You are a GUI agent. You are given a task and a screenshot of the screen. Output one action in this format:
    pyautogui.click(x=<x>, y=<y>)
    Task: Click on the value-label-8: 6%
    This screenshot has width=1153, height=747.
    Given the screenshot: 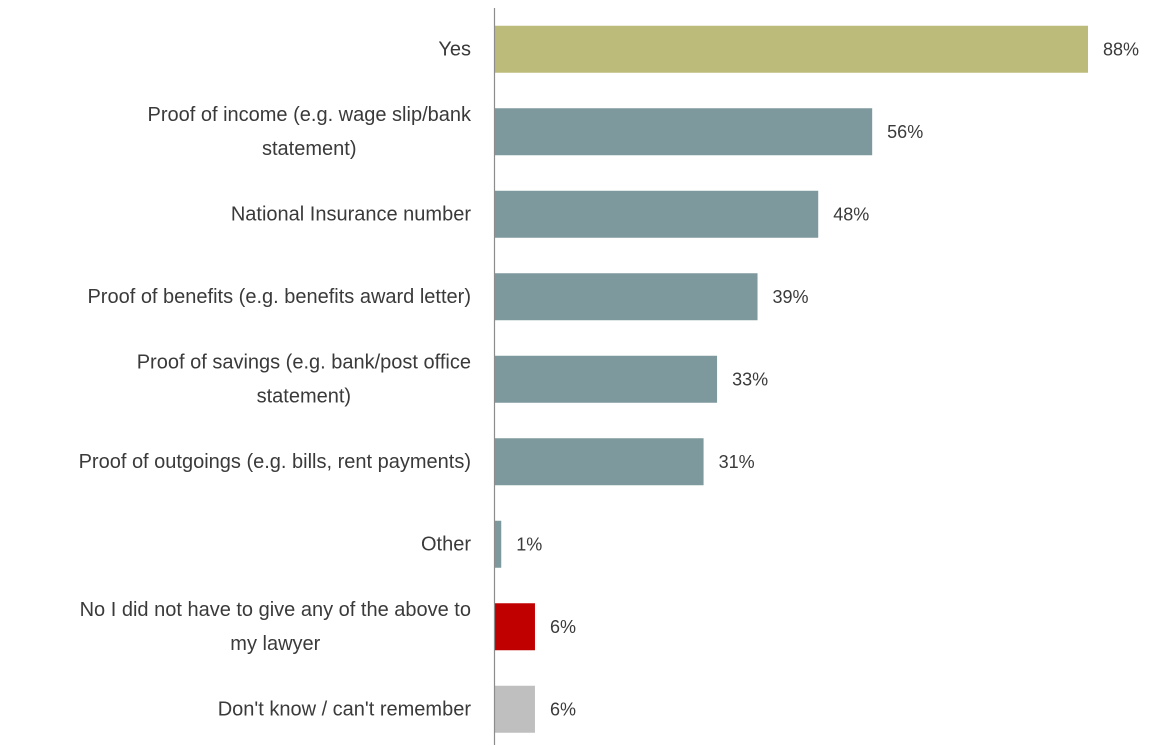 What is the action you would take?
    pyautogui.click(x=563, y=709)
    